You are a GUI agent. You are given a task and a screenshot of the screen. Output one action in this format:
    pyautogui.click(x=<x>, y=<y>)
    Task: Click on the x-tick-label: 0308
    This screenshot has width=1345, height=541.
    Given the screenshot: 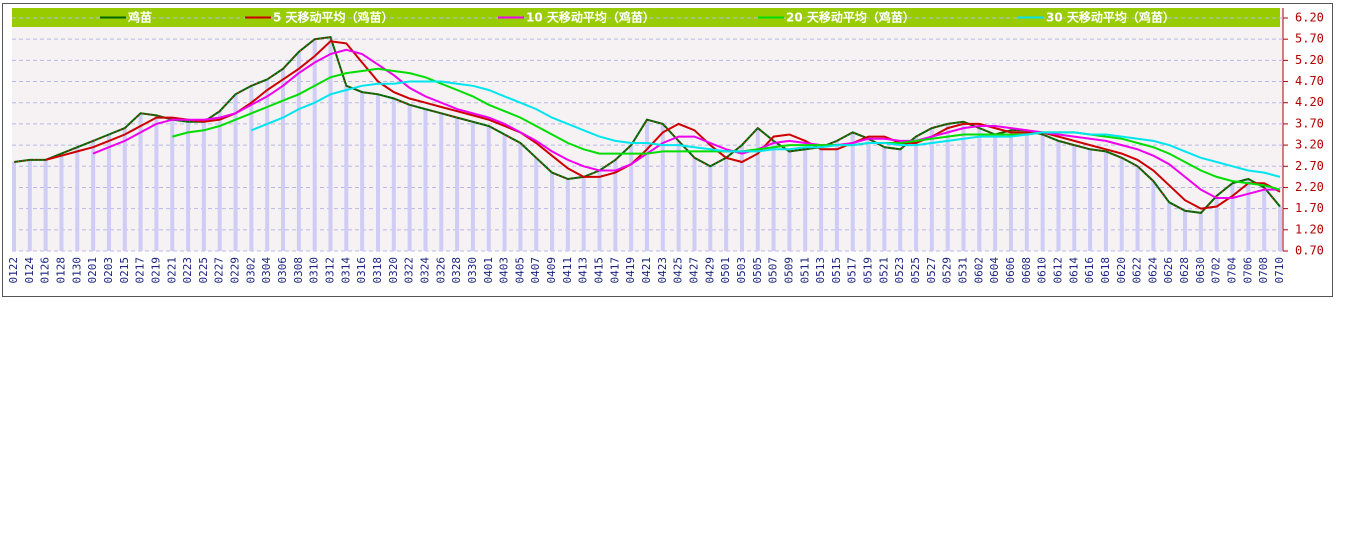 What is the action you would take?
    pyautogui.click(x=298, y=270)
    